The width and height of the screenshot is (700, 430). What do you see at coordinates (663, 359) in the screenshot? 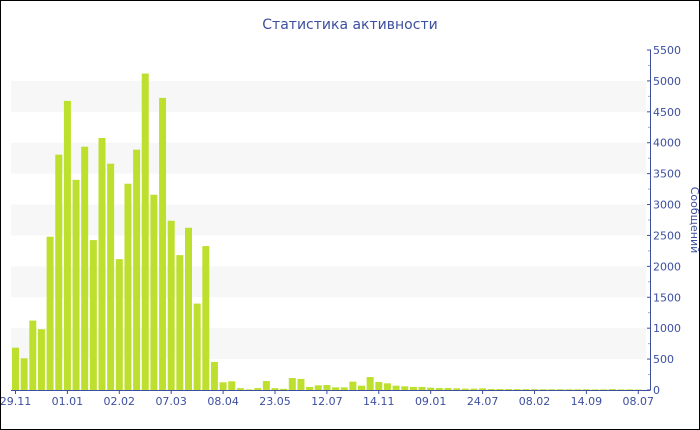
I see `y-tick-label: 500` at bounding box center [663, 359].